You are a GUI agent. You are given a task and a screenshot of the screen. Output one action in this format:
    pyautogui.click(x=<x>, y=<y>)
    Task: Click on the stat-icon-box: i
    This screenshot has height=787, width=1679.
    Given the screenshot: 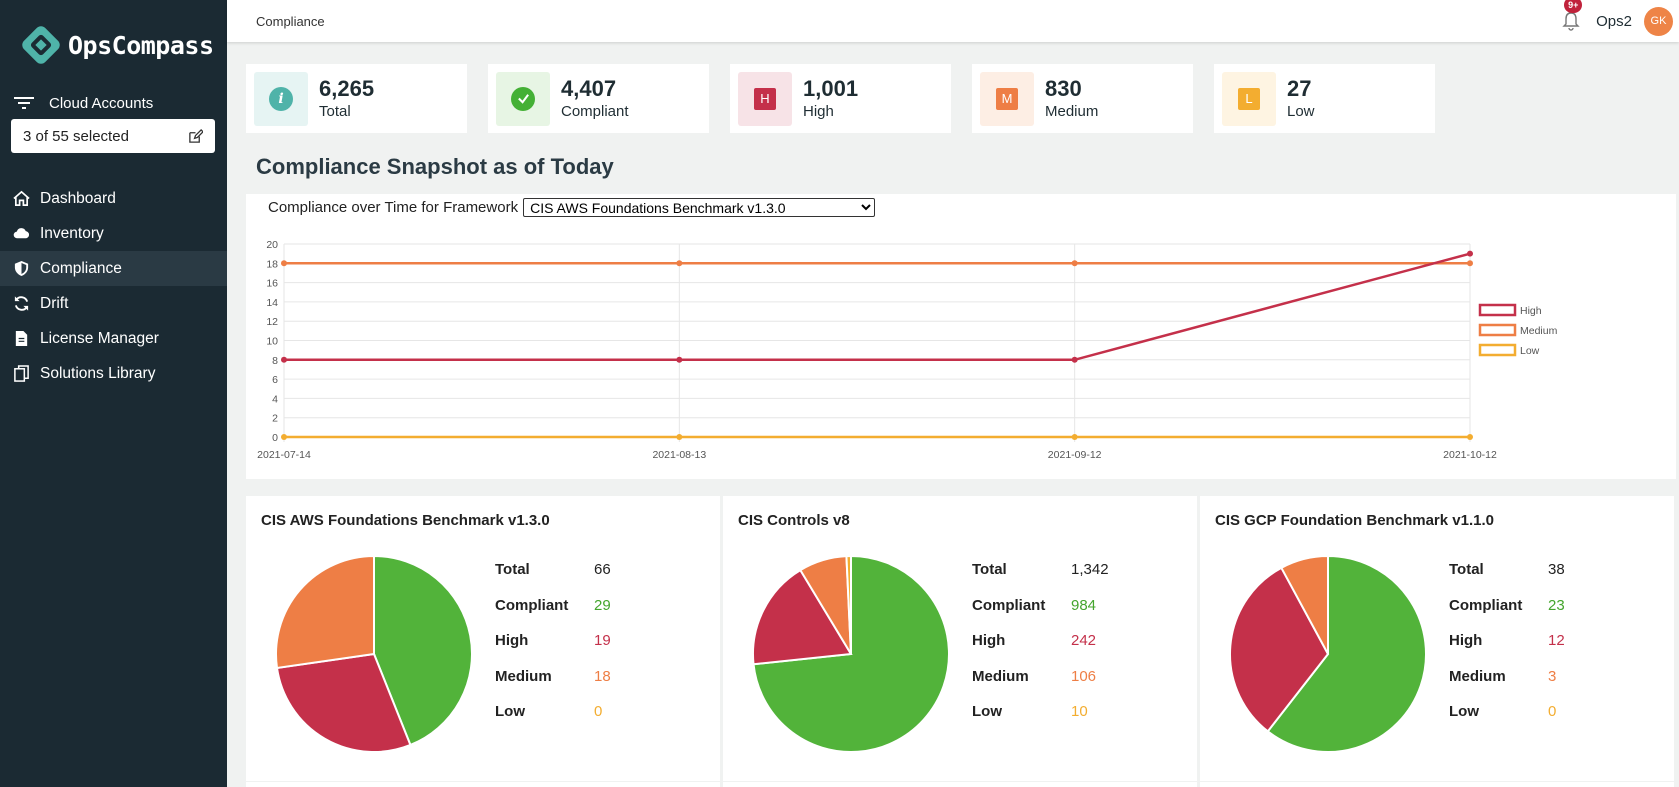 What is the action you would take?
    pyautogui.click(x=281, y=98)
    